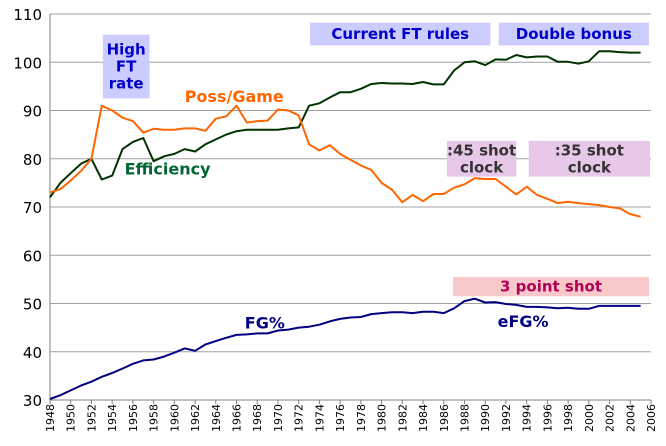 The height and width of the screenshot is (446, 666). Describe the element at coordinates (506, 418) in the screenshot. I see `x-tick-label: 1992` at that location.